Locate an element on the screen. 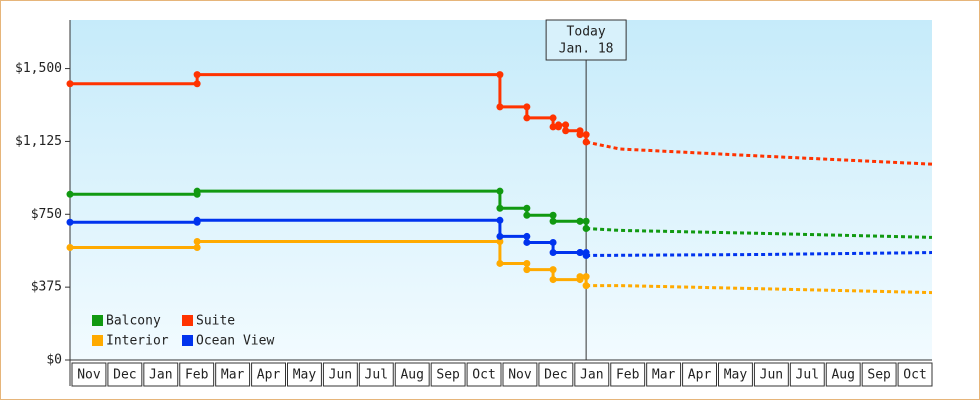  legend-label: Suite is located at coordinates (215, 321).